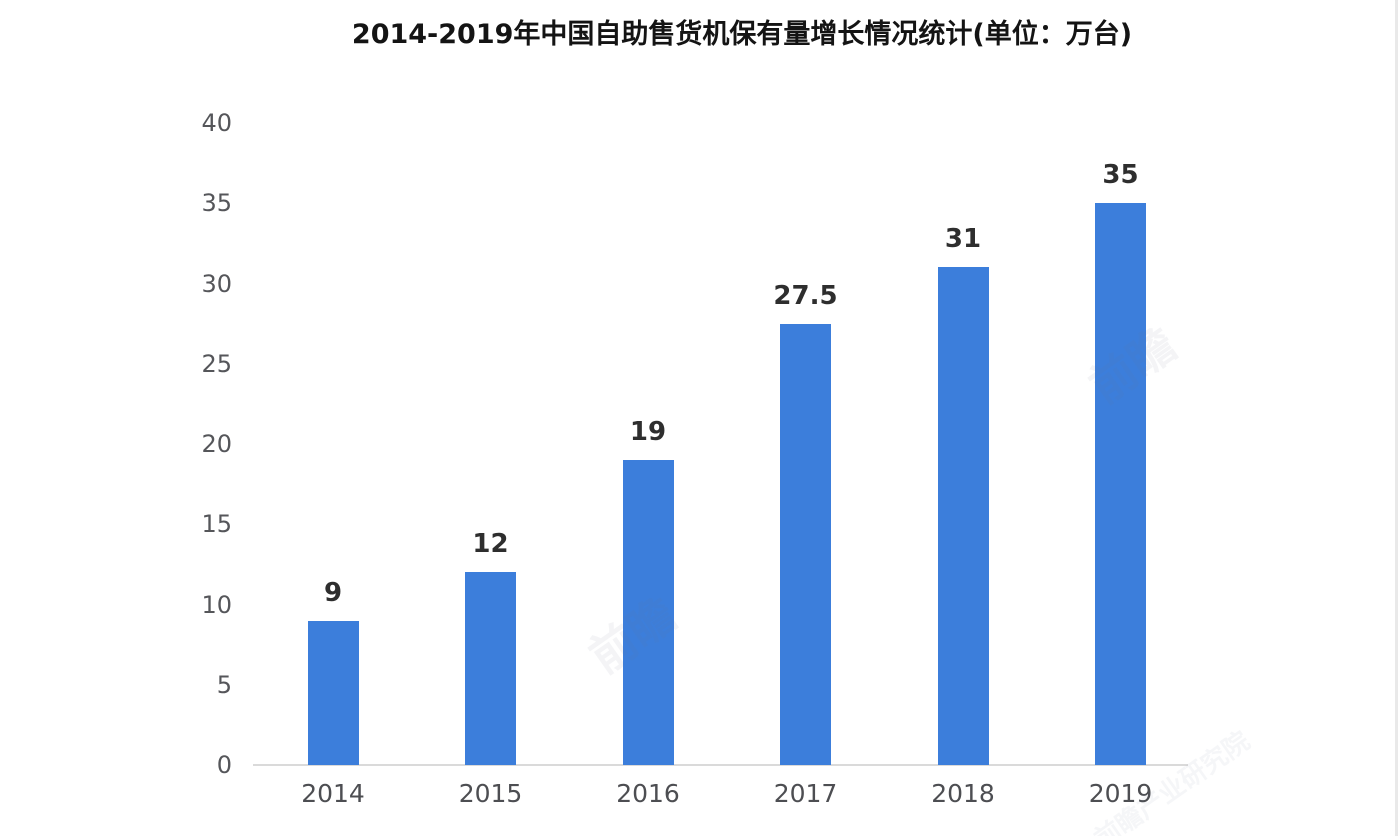 The image size is (1400, 836). I want to click on x-tick-label: 2017, so click(805, 793).